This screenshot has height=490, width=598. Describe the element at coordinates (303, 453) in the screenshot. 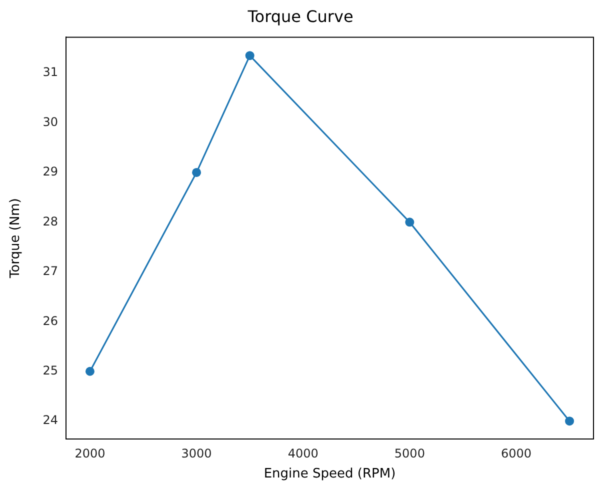

I see `x-tick-label: 4000` at that location.